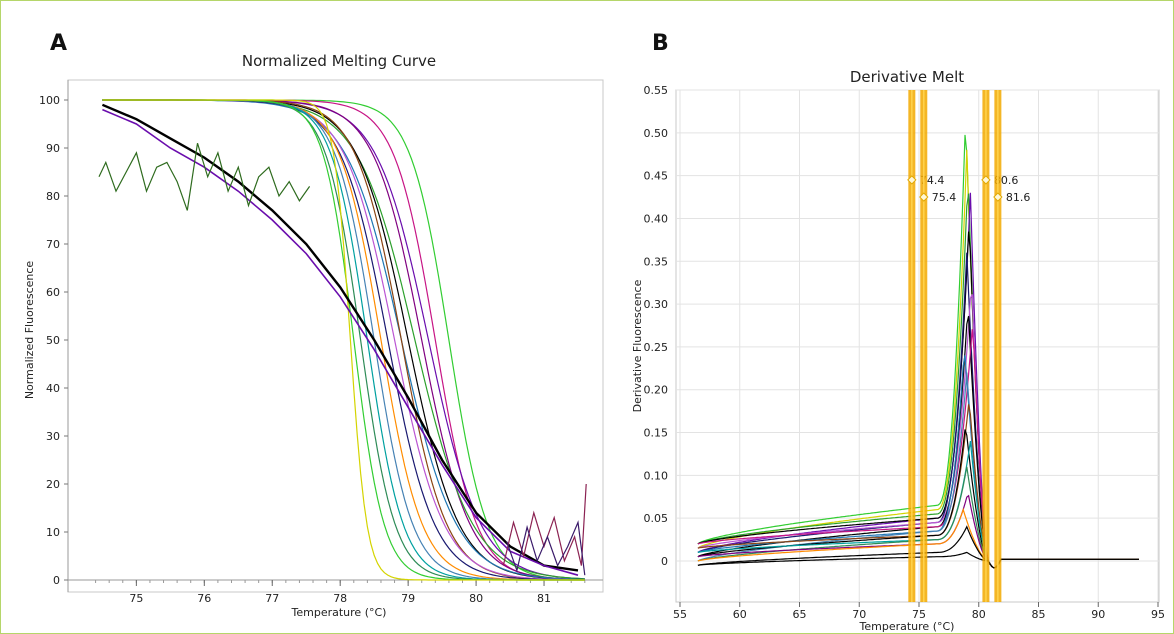 The height and width of the screenshot is (634, 1174). Describe the element at coordinates (53, 436) in the screenshot. I see `panel-a-y-tick-label: 30` at that location.